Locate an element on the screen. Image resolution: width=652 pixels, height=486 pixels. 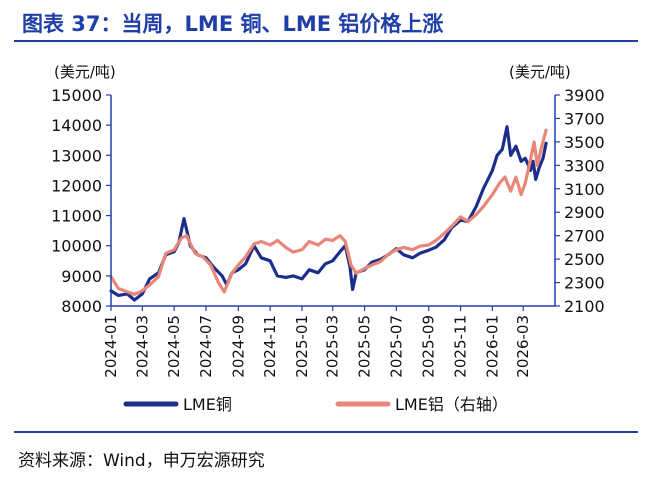
legend-aluminum-label: LME铝（右轴） is located at coordinates (451, 404).